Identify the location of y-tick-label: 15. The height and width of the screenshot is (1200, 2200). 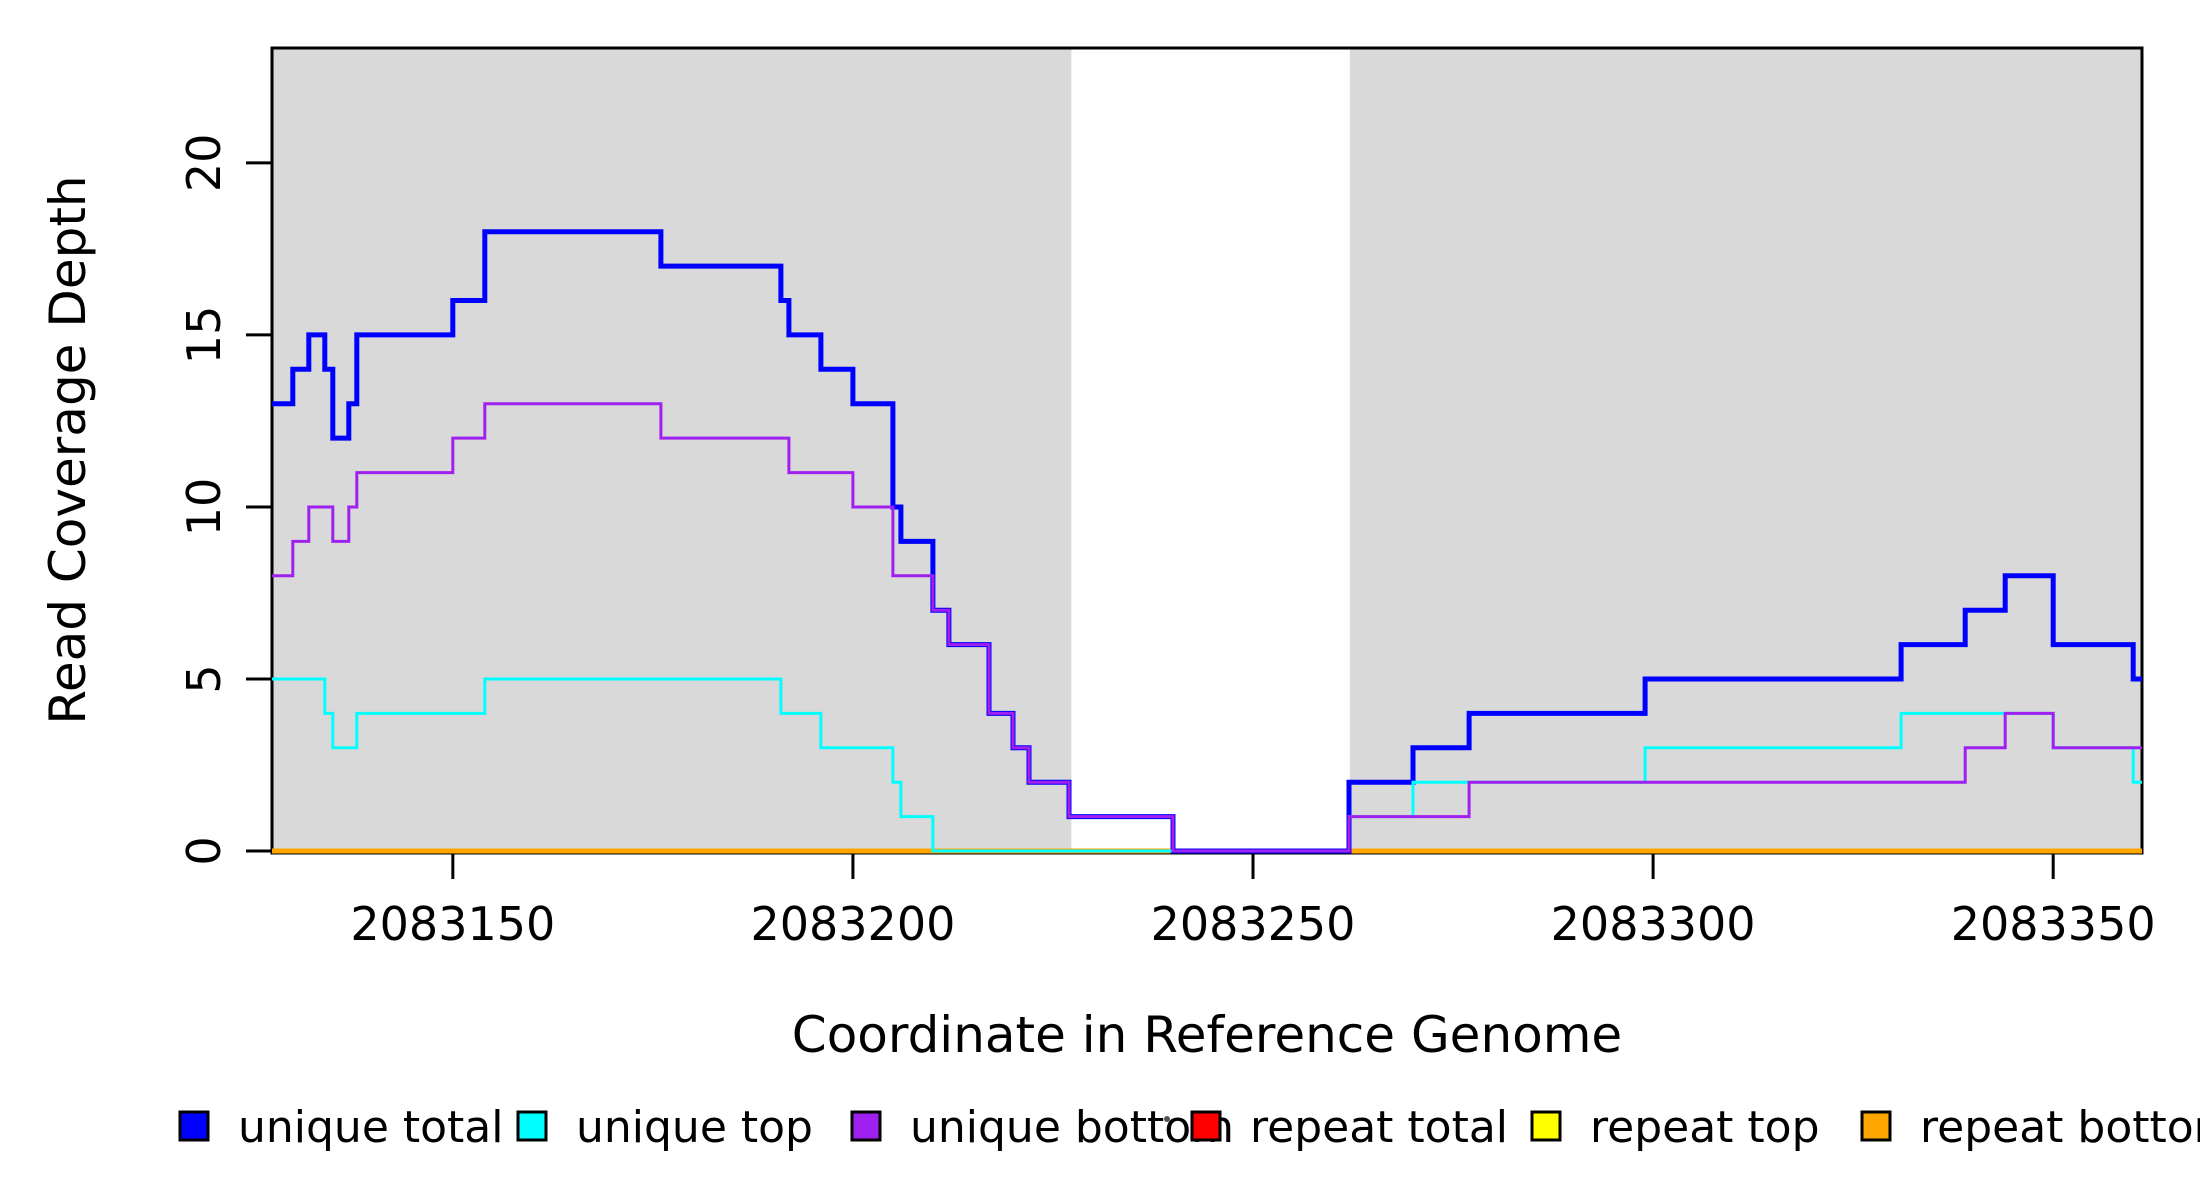
(204, 335).